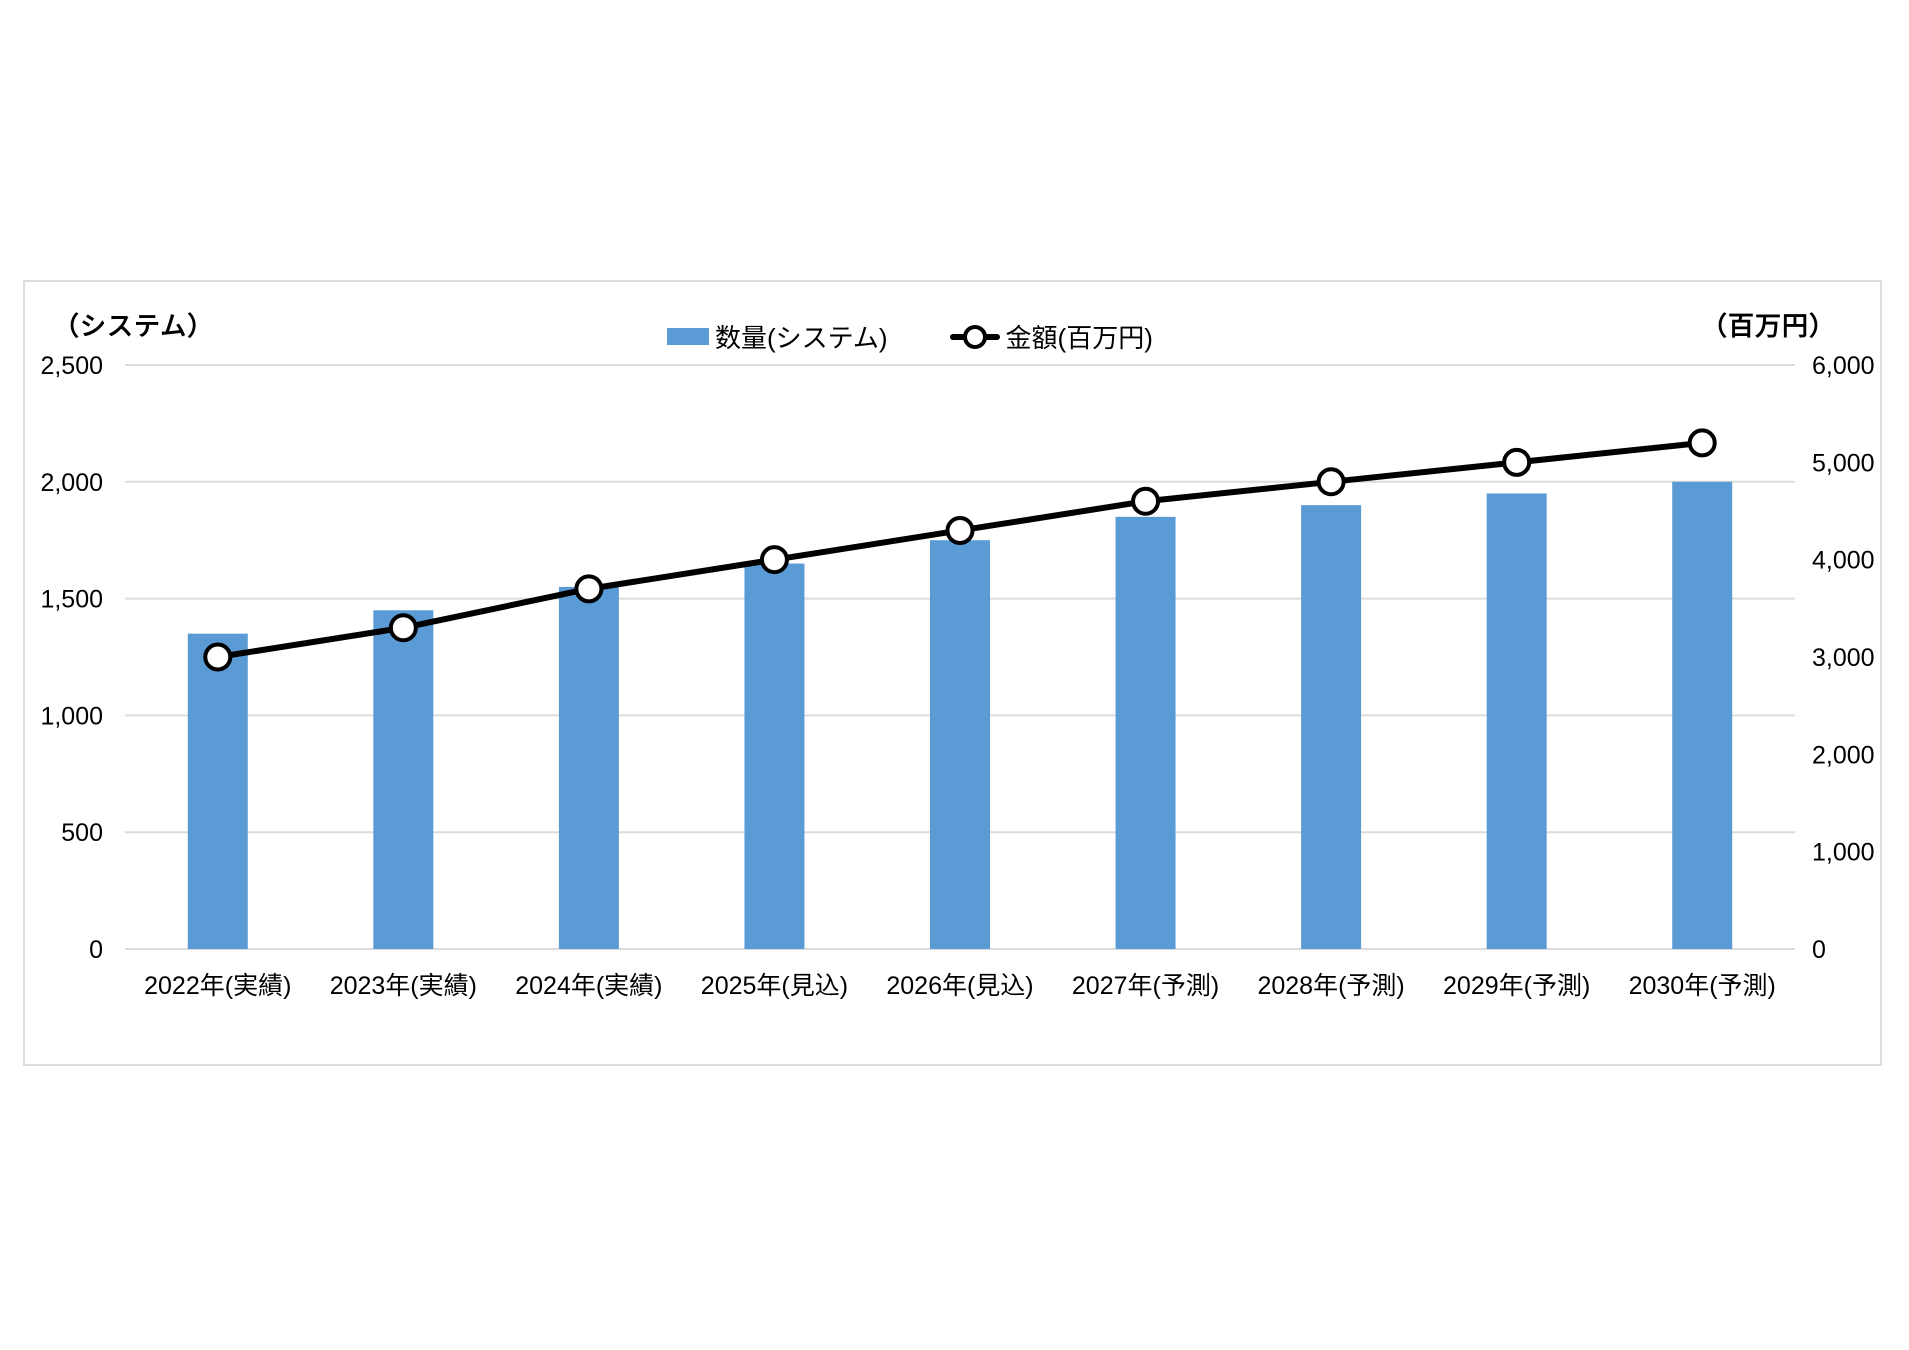 The width and height of the screenshot is (1909, 1350). I want to click on right-axis-tick: 6,000, so click(1843, 366).